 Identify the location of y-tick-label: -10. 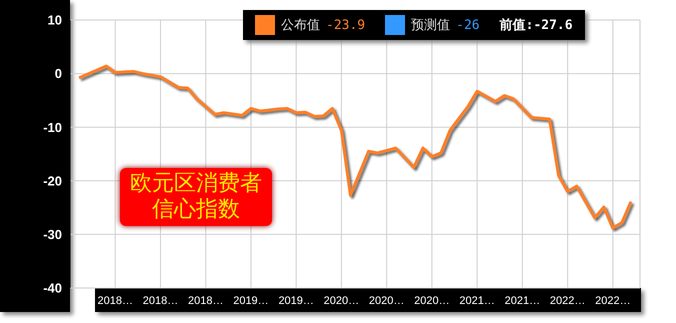
(52, 127).